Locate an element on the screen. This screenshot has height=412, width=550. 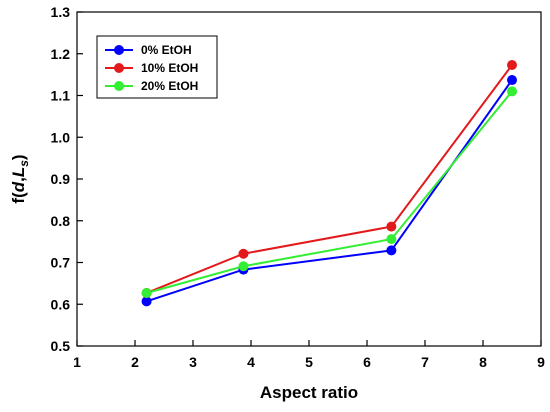
x-tick-label: 9 is located at coordinates (541, 362).